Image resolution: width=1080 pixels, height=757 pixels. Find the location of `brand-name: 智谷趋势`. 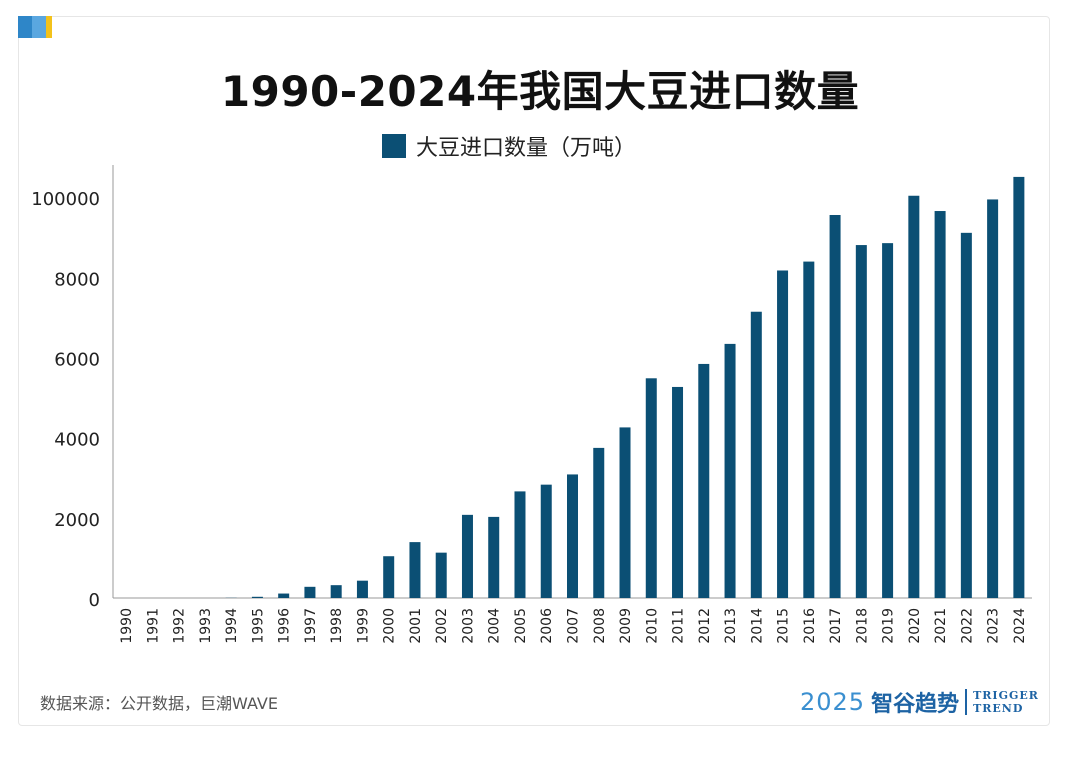

brand-name: 智谷趋势 is located at coordinates (915, 704).